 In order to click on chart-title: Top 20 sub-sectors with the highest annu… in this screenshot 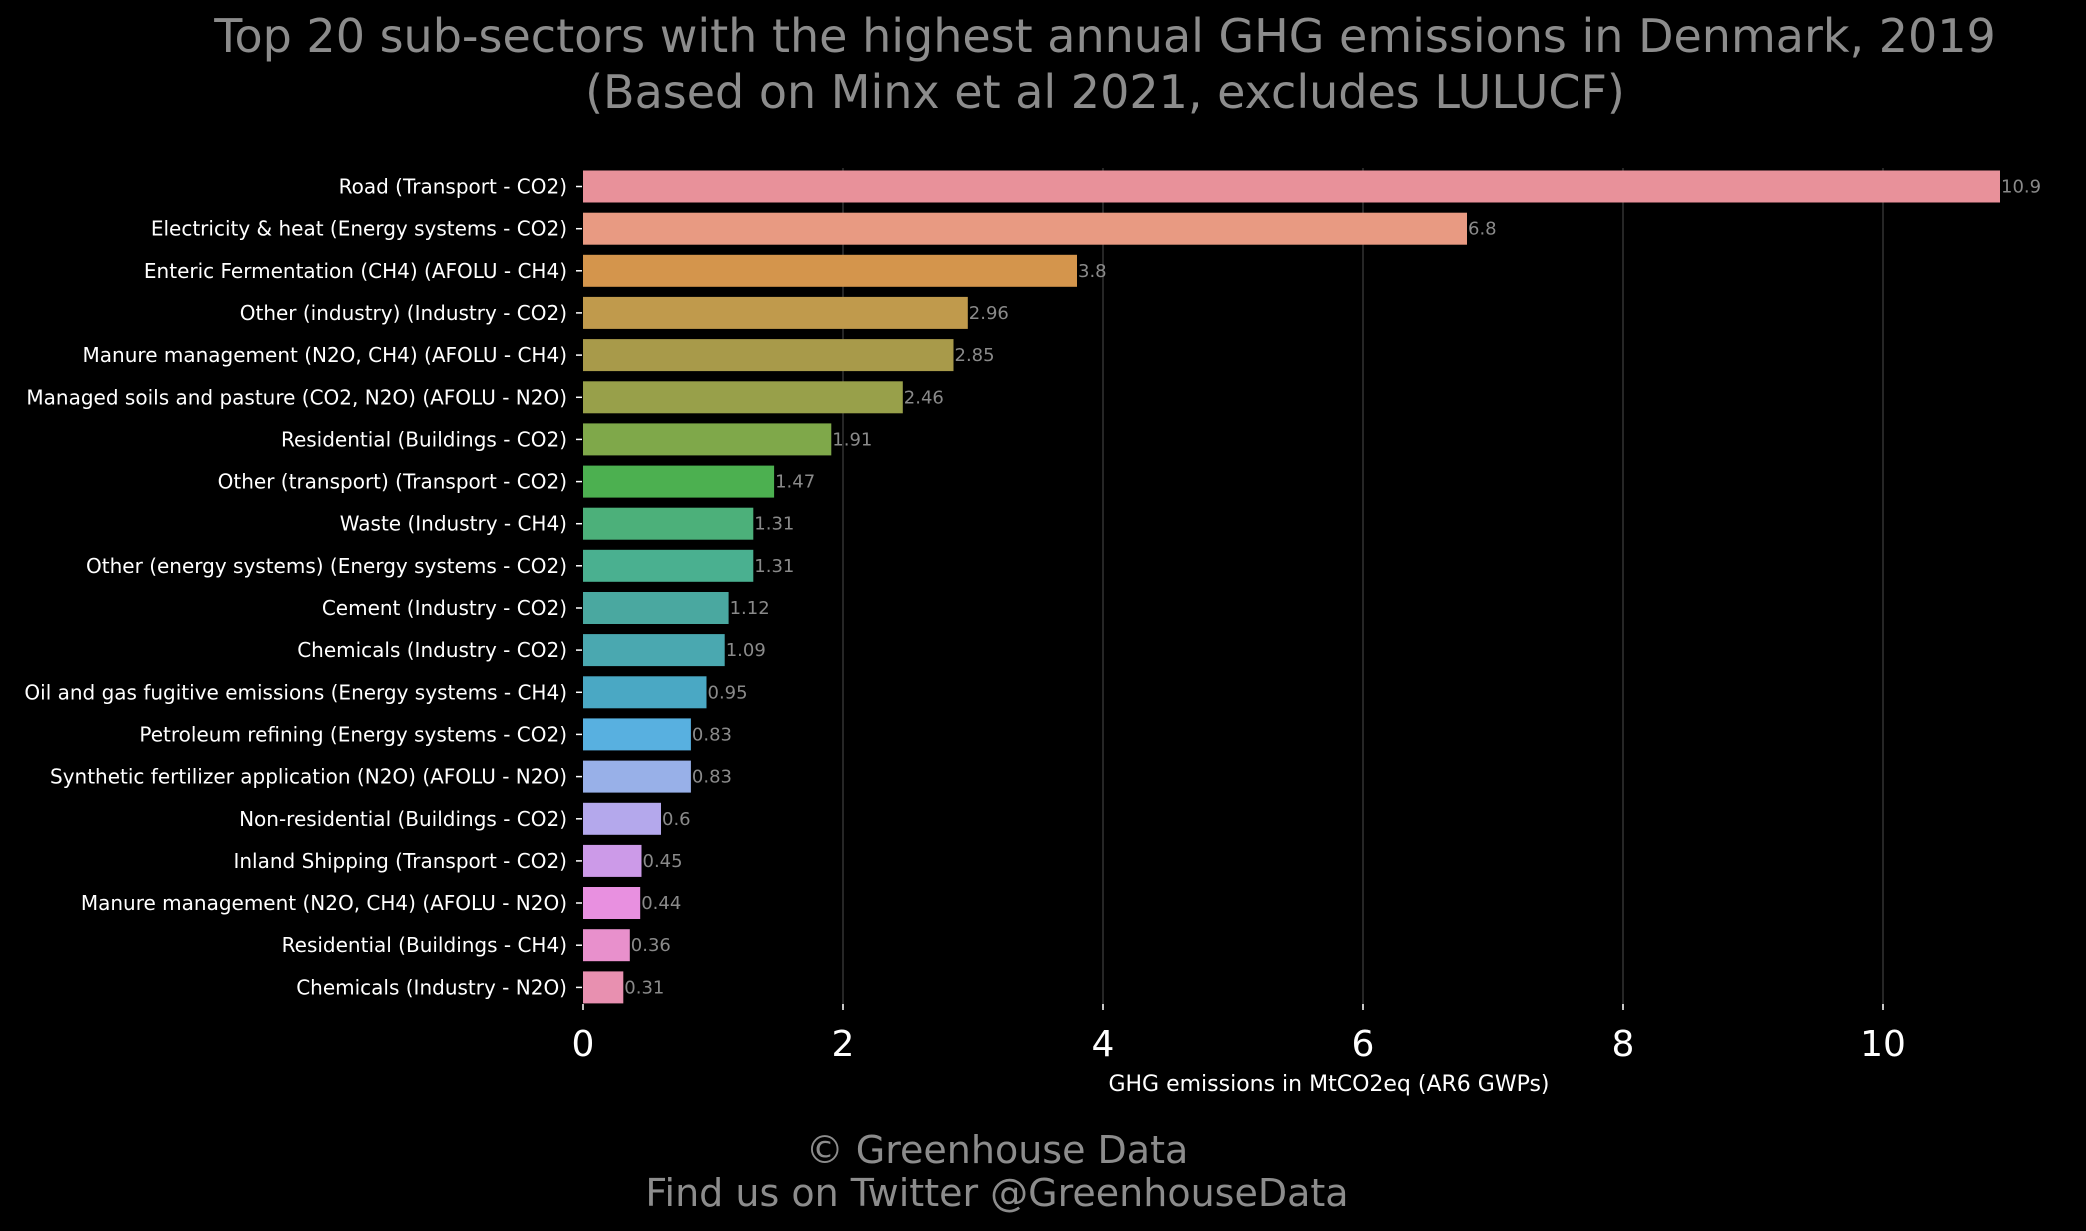, I will do `click(1104, 36)`.